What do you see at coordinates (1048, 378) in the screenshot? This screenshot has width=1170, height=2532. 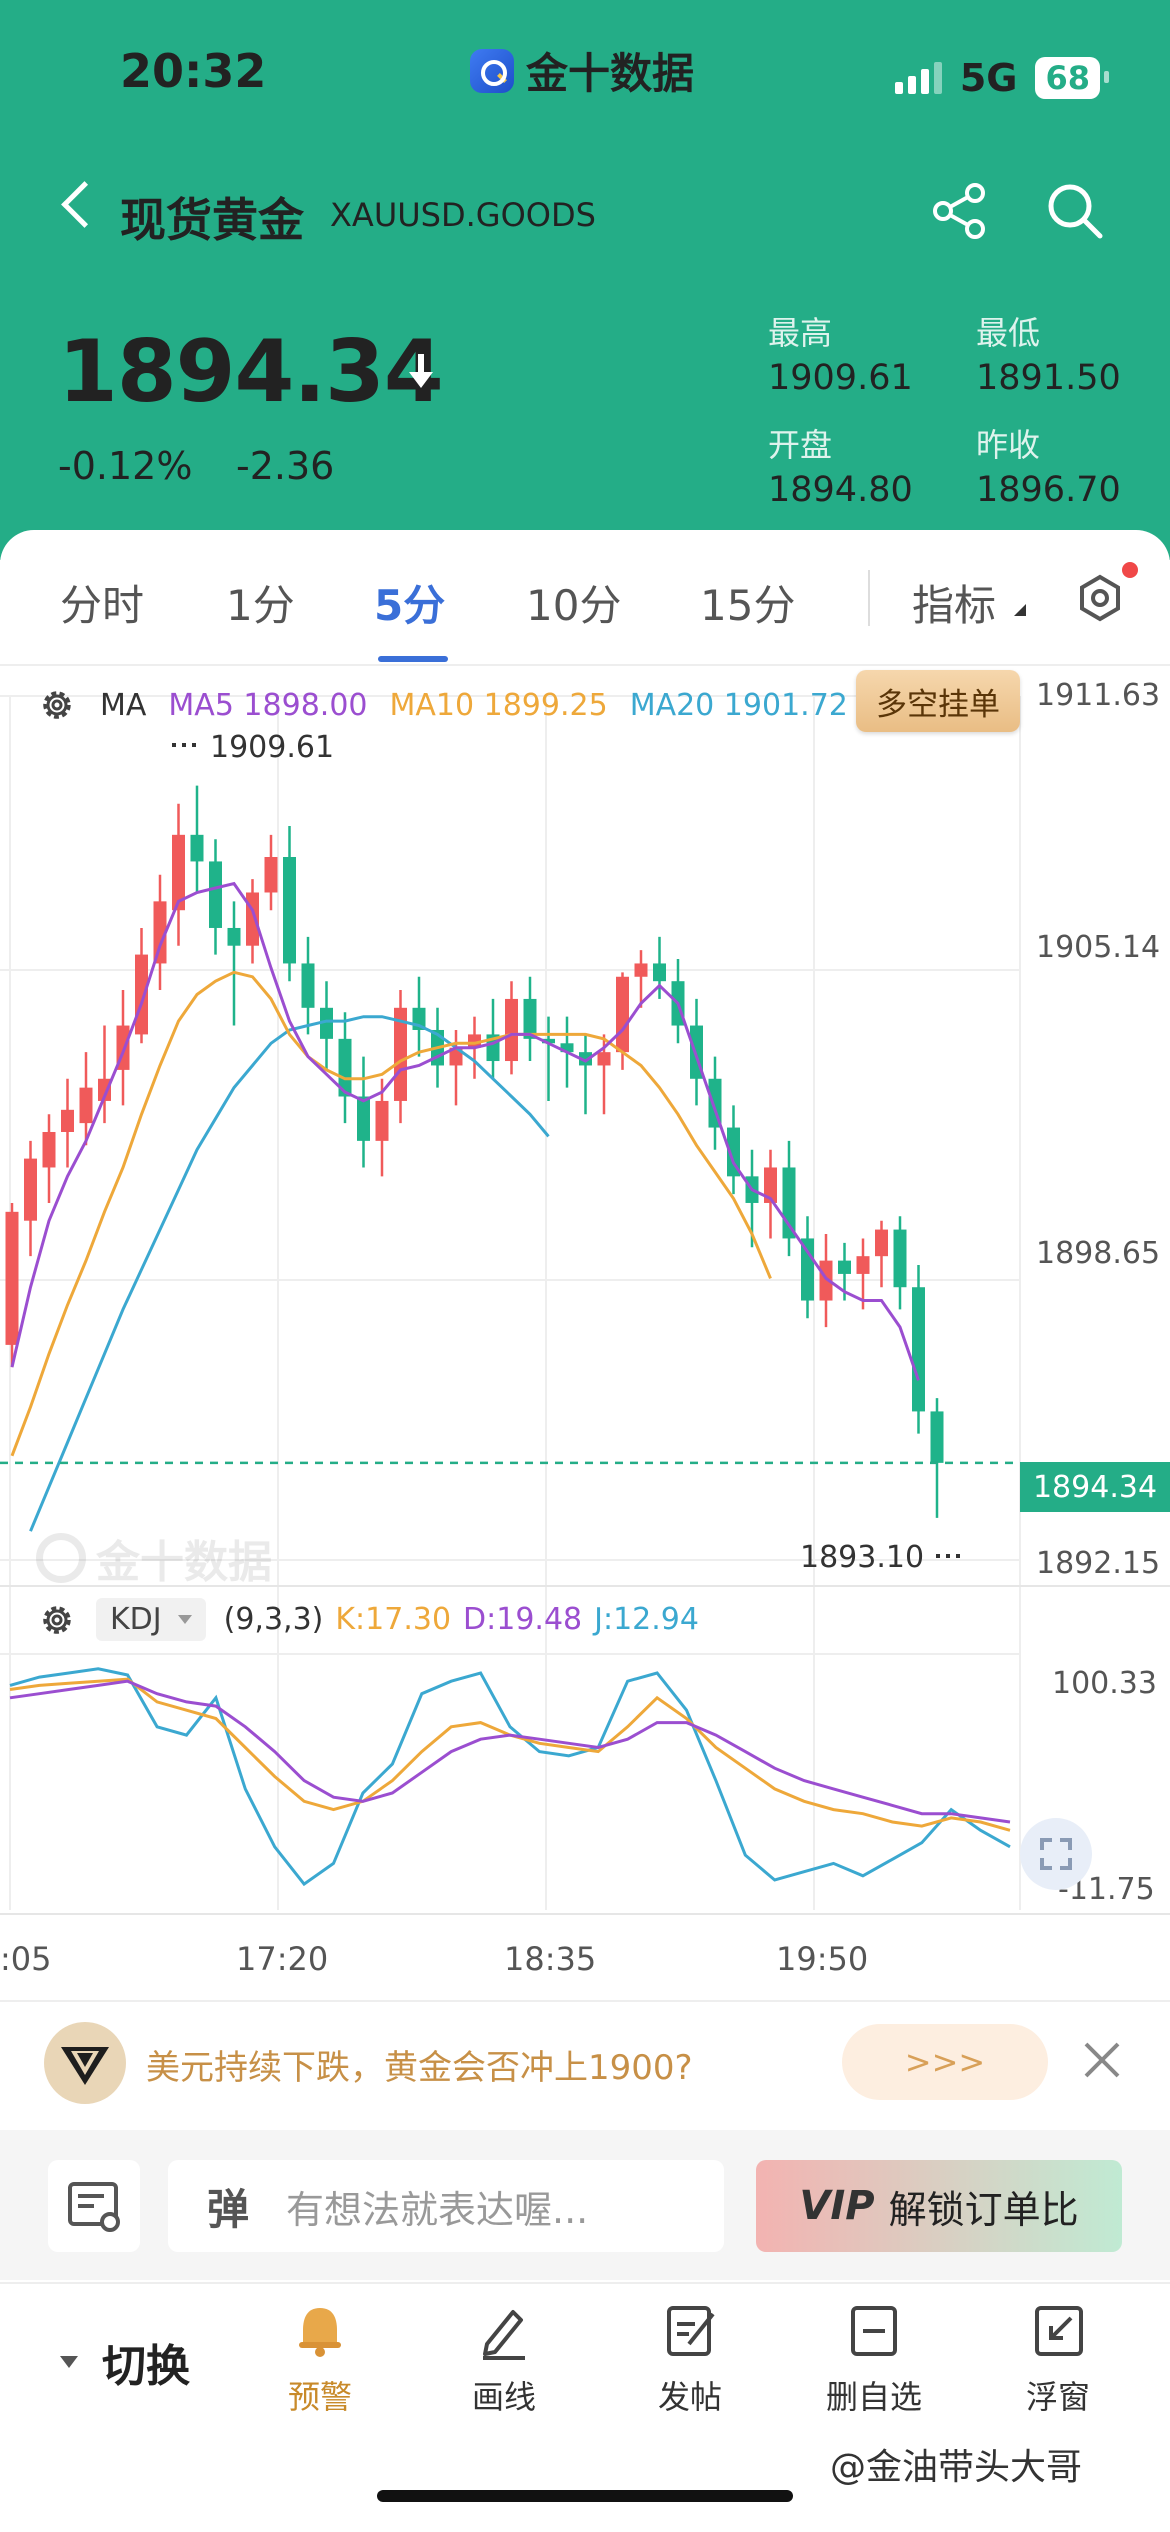 I see `stat-value: 1891.50` at bounding box center [1048, 378].